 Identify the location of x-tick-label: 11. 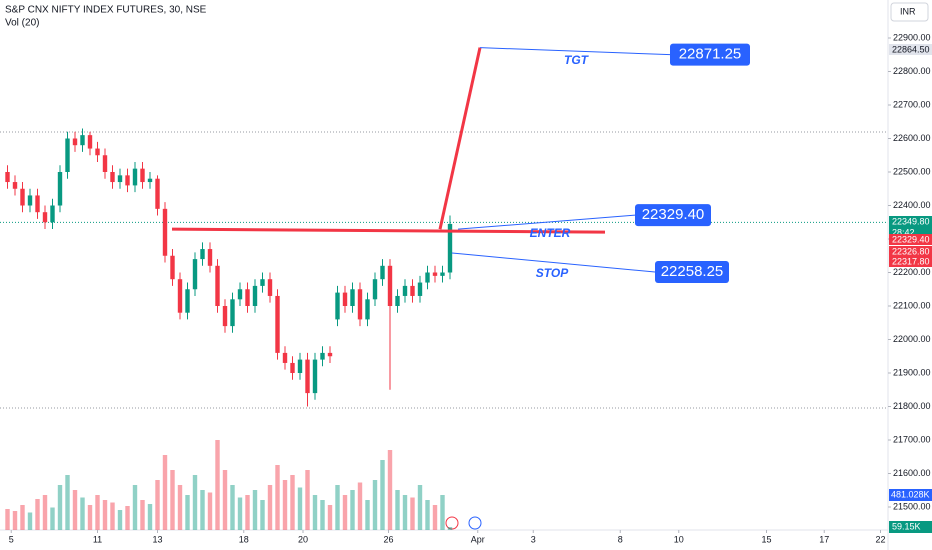
(97, 539).